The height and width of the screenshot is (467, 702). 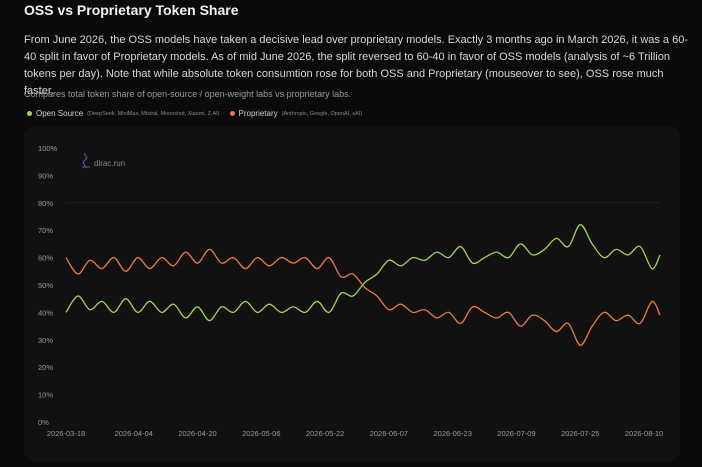 What do you see at coordinates (48, 148) in the screenshot?
I see `y-tick-label: 100%` at bounding box center [48, 148].